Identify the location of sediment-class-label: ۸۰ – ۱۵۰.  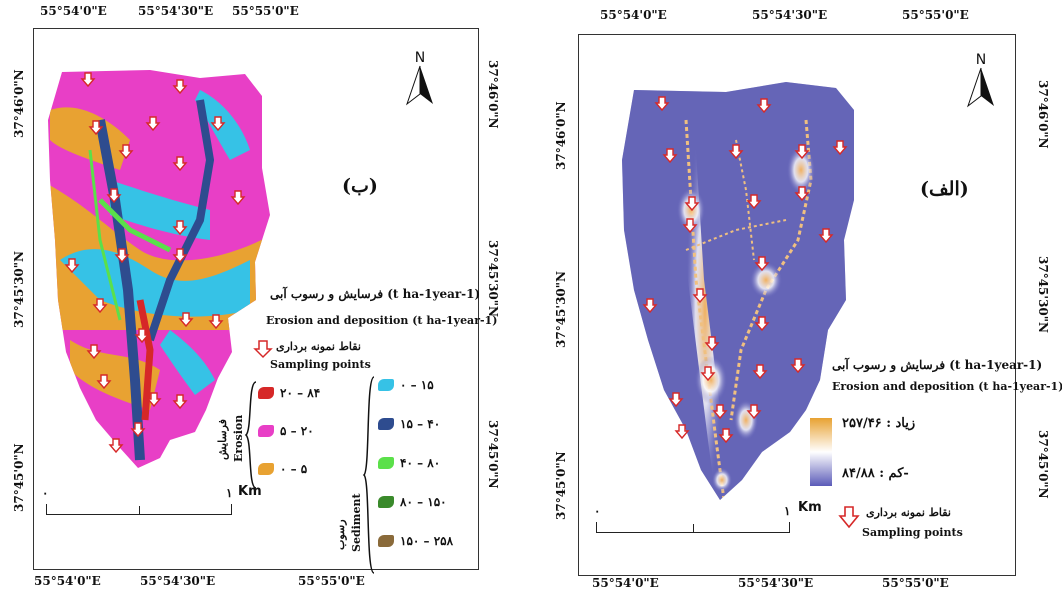
(423, 502).